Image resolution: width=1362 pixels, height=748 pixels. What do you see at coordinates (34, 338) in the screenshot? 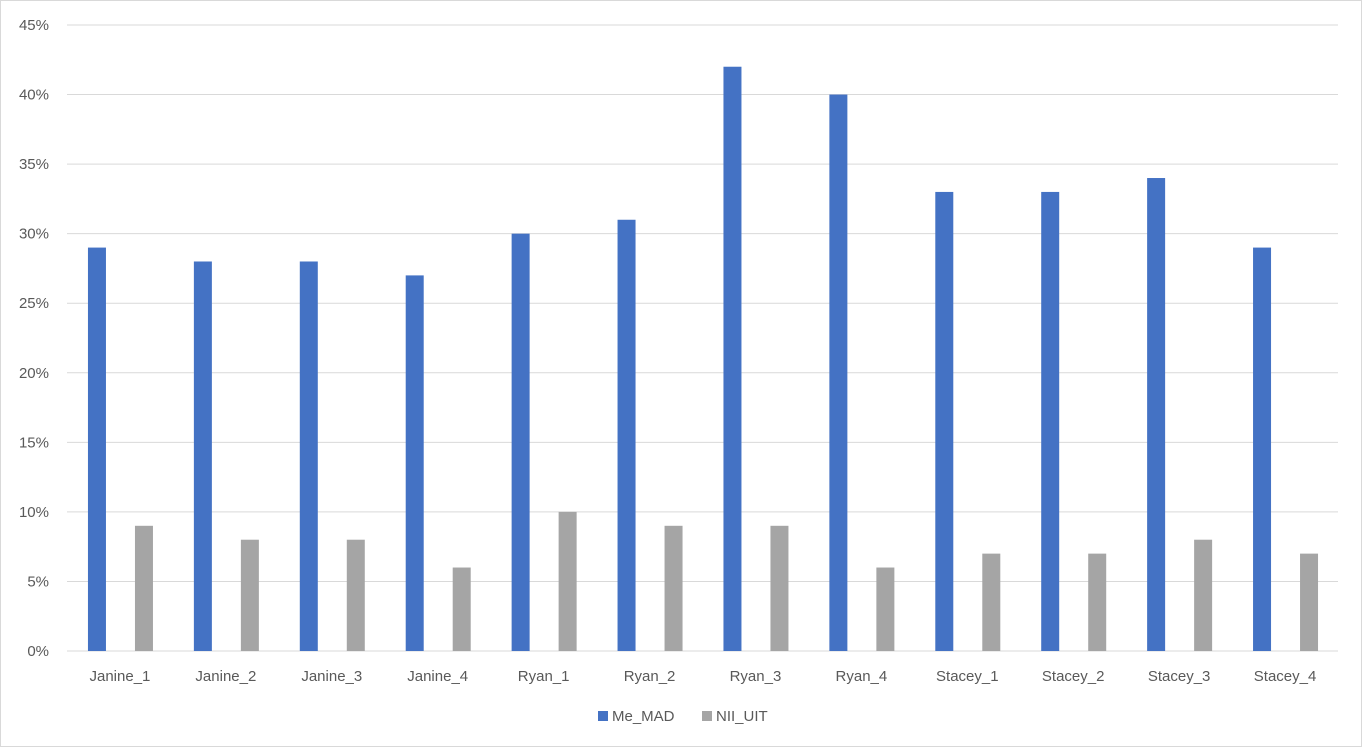
I see `y-axis-tick-labels: 0% 5% 10% 15% 20% 25% 30% 35% 40% 45%` at bounding box center [34, 338].